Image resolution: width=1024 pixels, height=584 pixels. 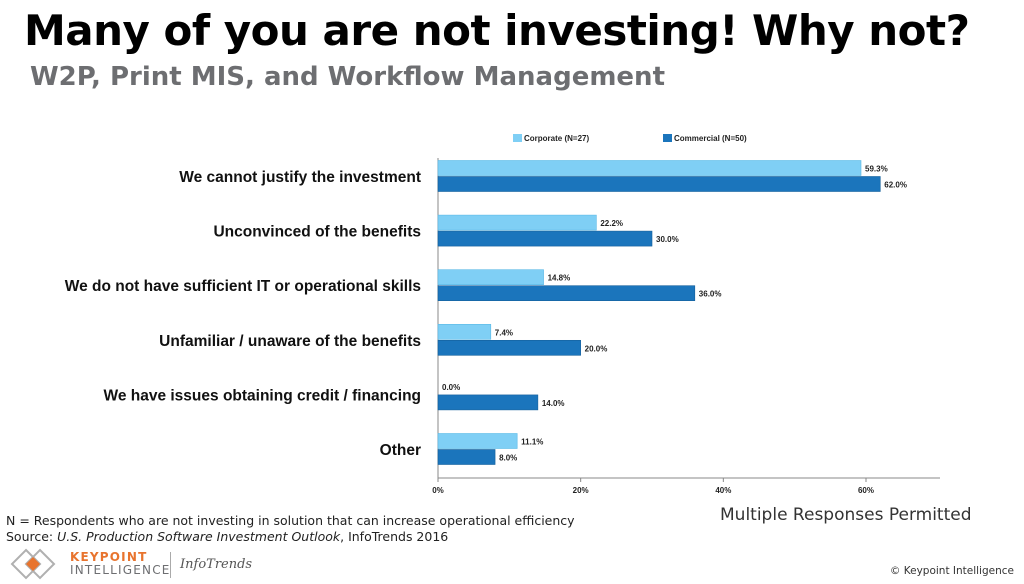 I want to click on data-label: 62.0%, so click(x=895, y=185).